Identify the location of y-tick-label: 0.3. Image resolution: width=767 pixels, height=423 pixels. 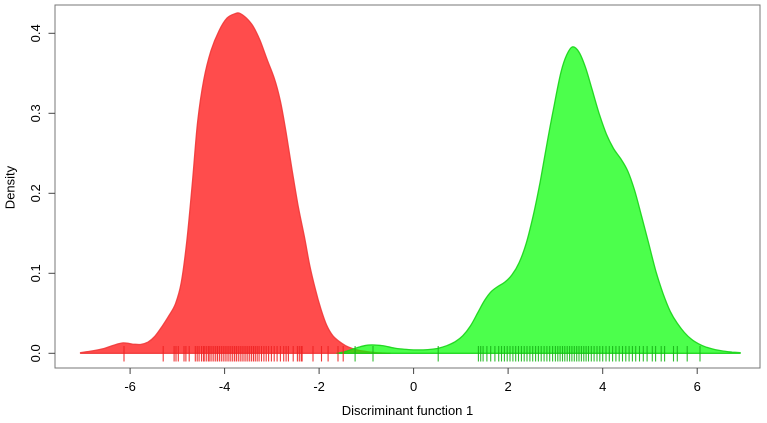
(35, 113).